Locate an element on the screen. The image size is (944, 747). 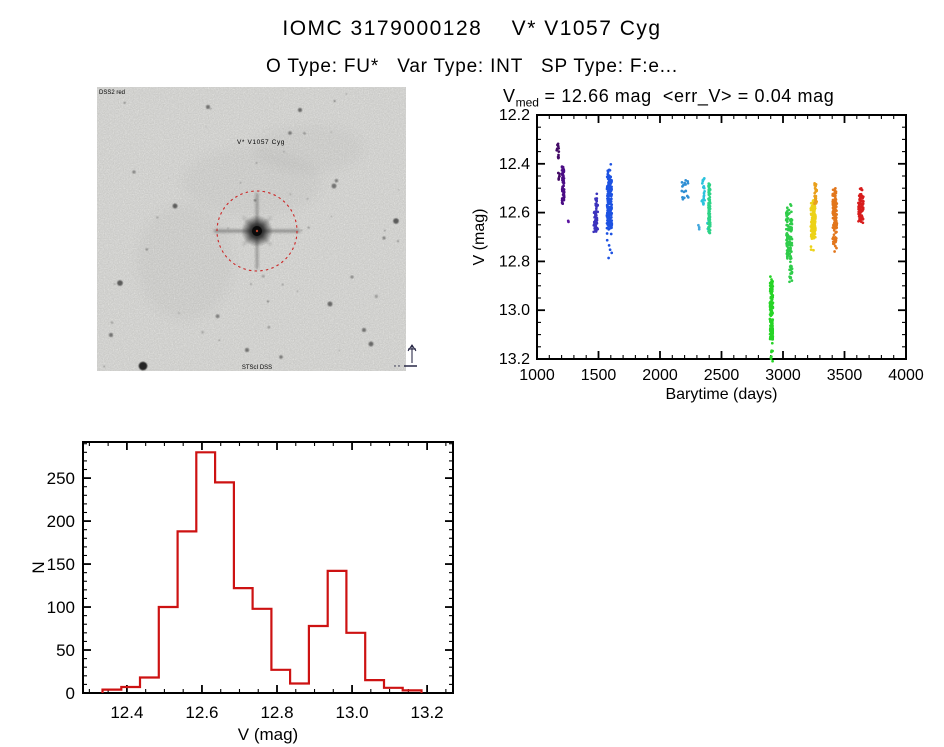
nebulosity is located at coordinates (250, 222).